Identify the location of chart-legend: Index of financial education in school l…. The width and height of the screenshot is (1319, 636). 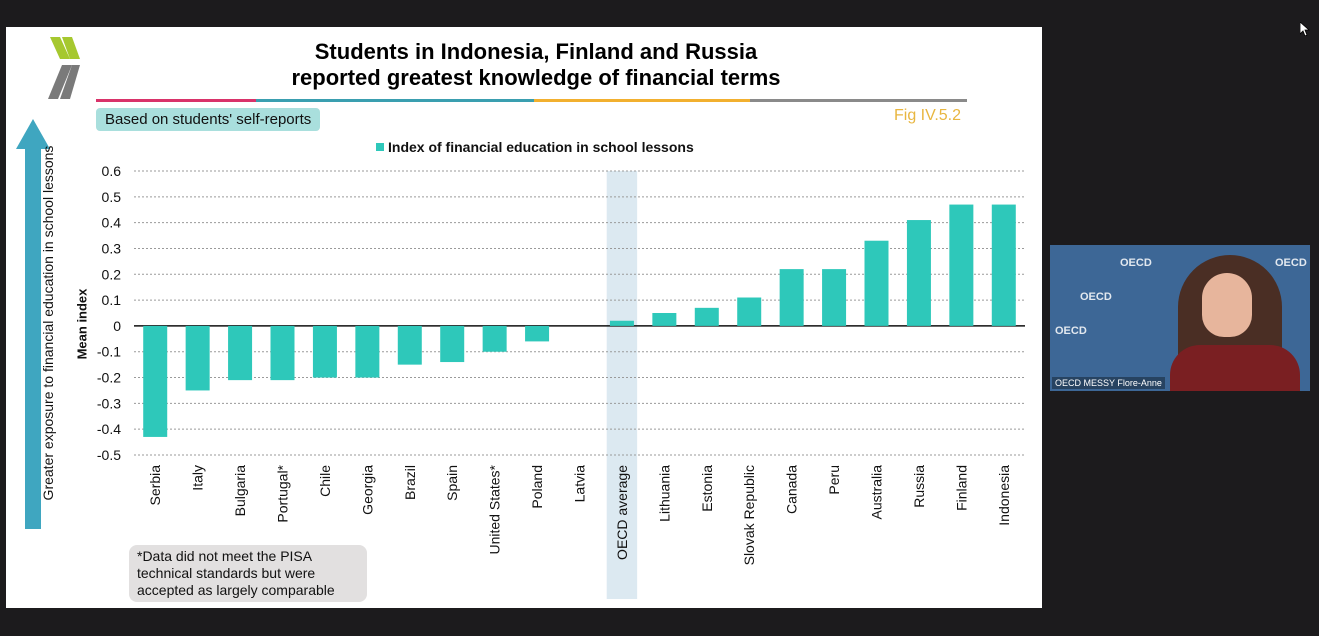
(535, 147).